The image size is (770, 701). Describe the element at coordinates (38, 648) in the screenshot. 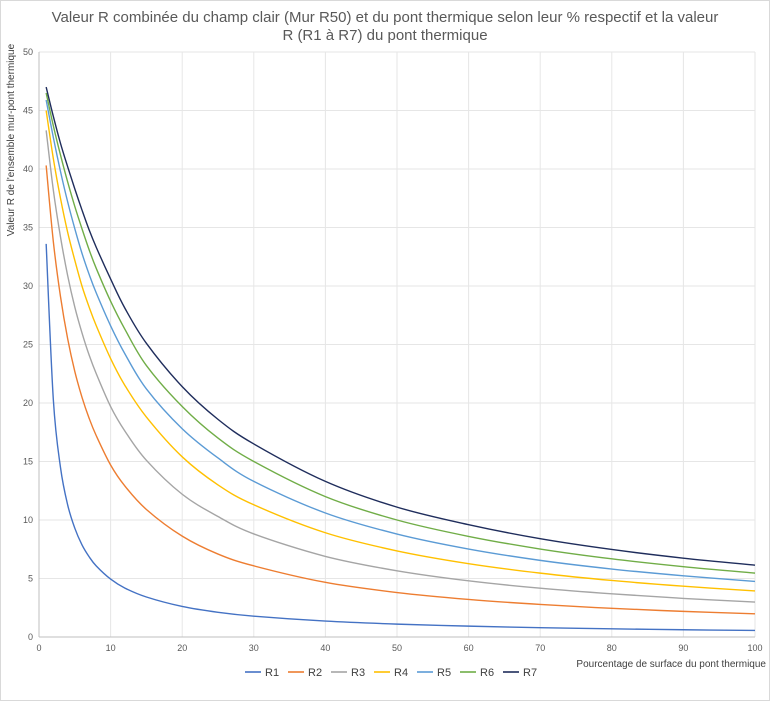

I see `x-tick-label: 0` at that location.